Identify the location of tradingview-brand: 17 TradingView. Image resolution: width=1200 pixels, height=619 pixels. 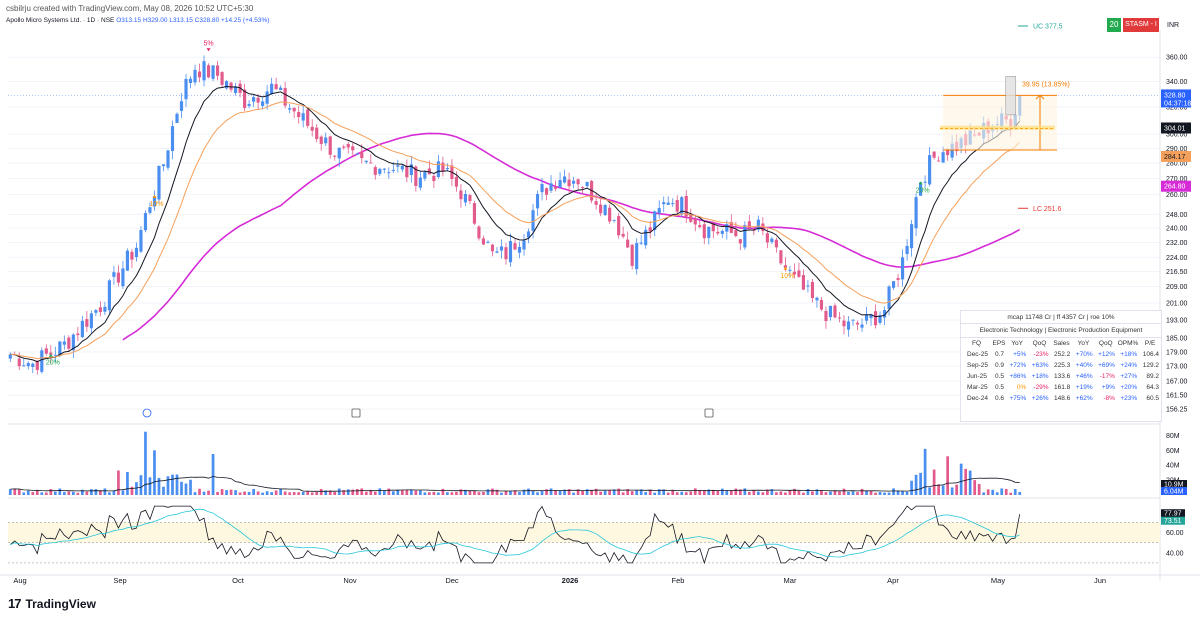
(52, 603).